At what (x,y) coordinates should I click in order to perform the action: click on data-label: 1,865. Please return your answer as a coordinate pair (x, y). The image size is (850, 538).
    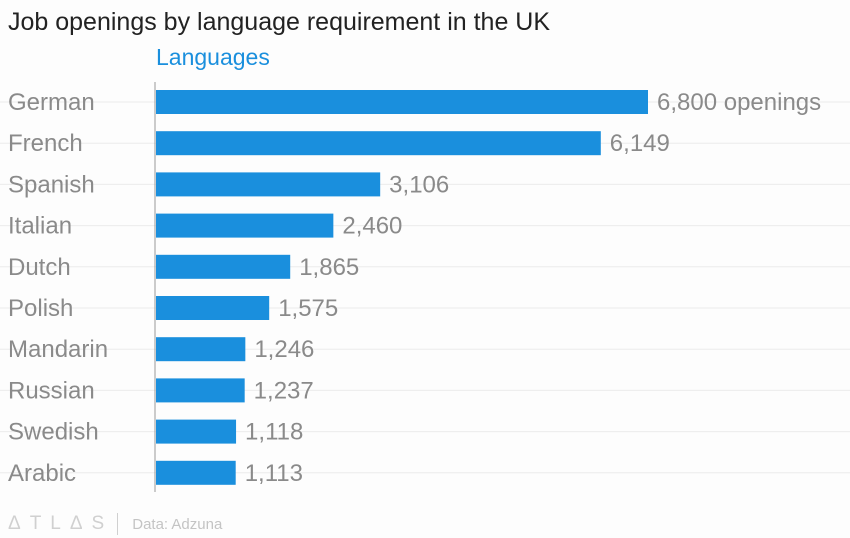
    Looking at the image, I should click on (329, 267).